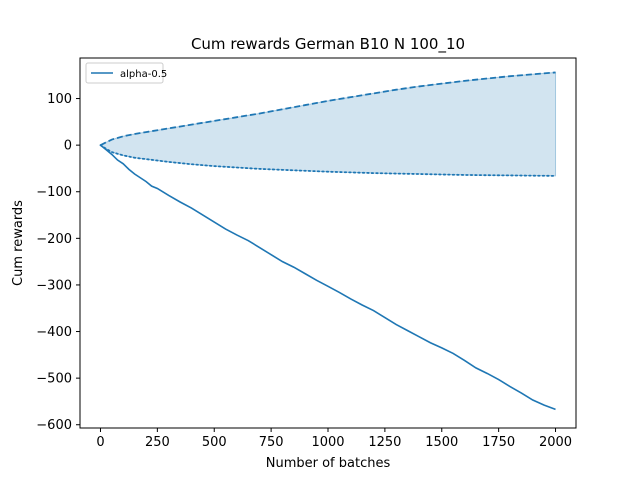  Describe the element at coordinates (271, 442) in the screenshot. I see `x-tick-label: 750` at that location.